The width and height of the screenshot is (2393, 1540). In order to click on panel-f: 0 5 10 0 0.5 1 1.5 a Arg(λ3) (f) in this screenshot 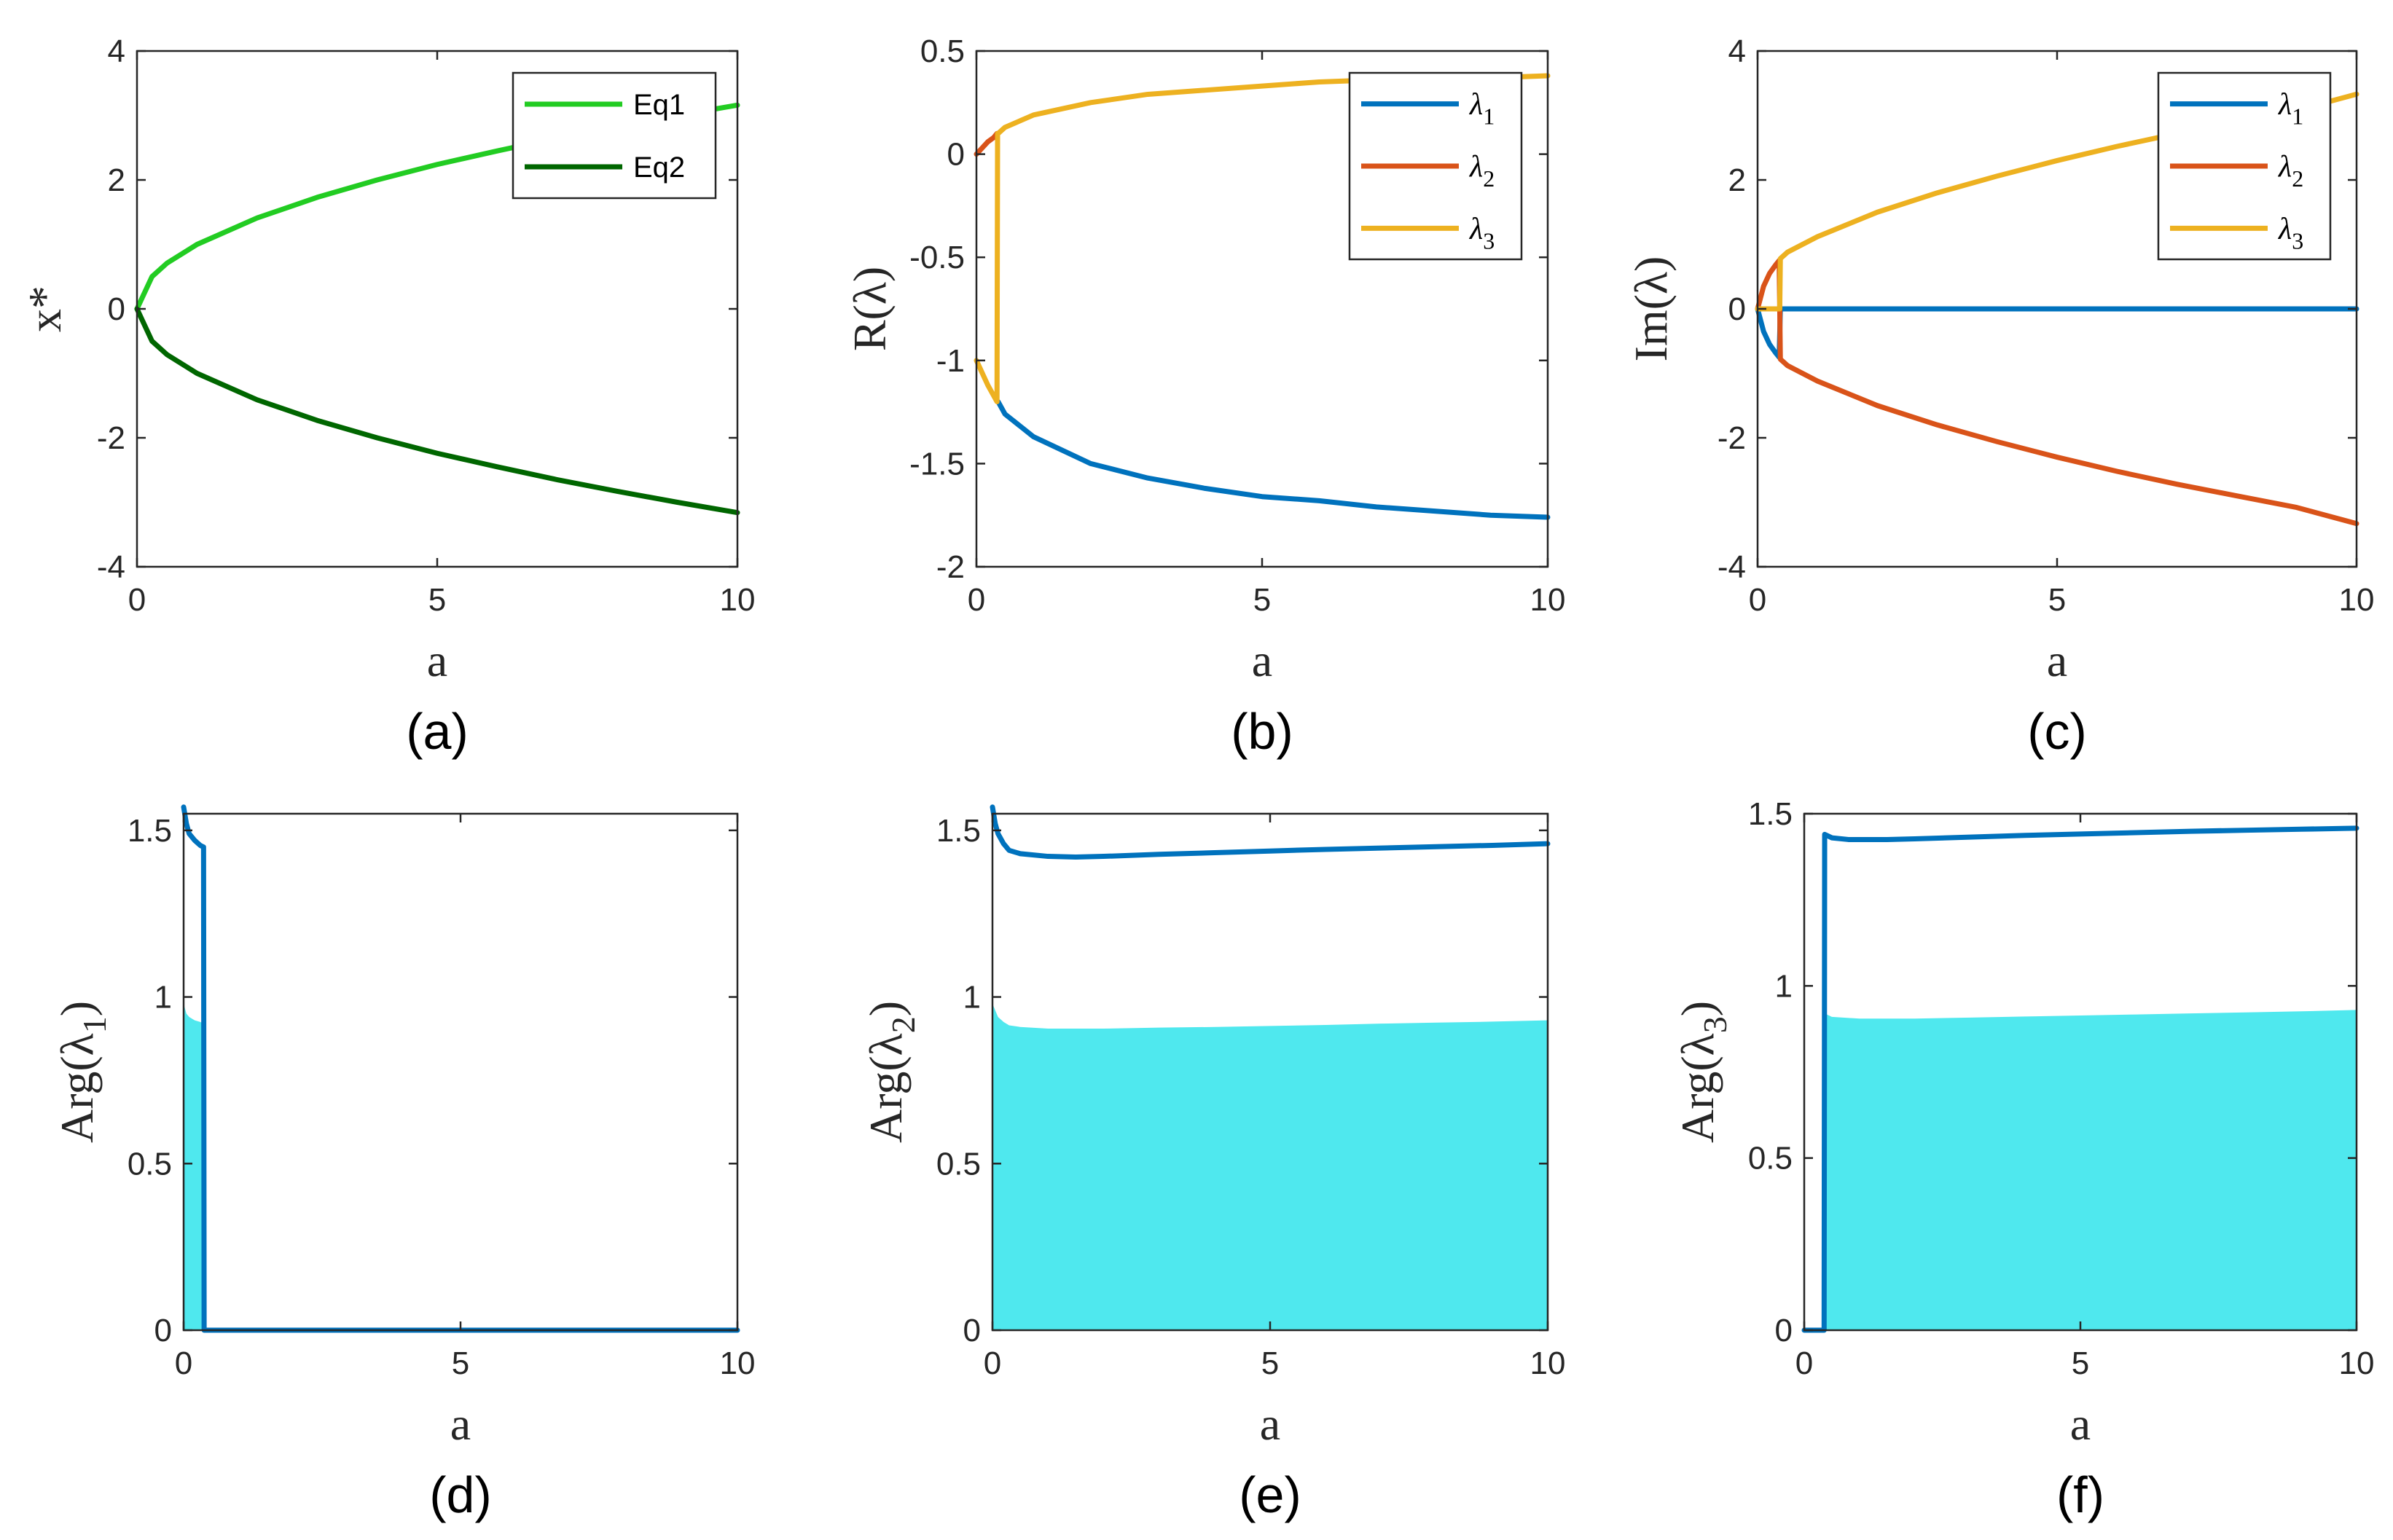, I will do `click(2023, 1159)`.